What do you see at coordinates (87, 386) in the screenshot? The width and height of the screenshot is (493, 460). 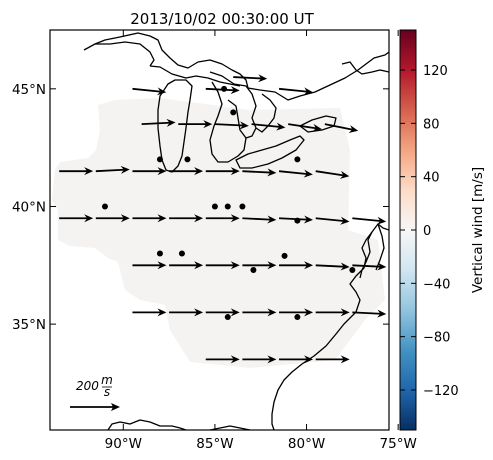 I see `scale-value: 200` at bounding box center [87, 386].